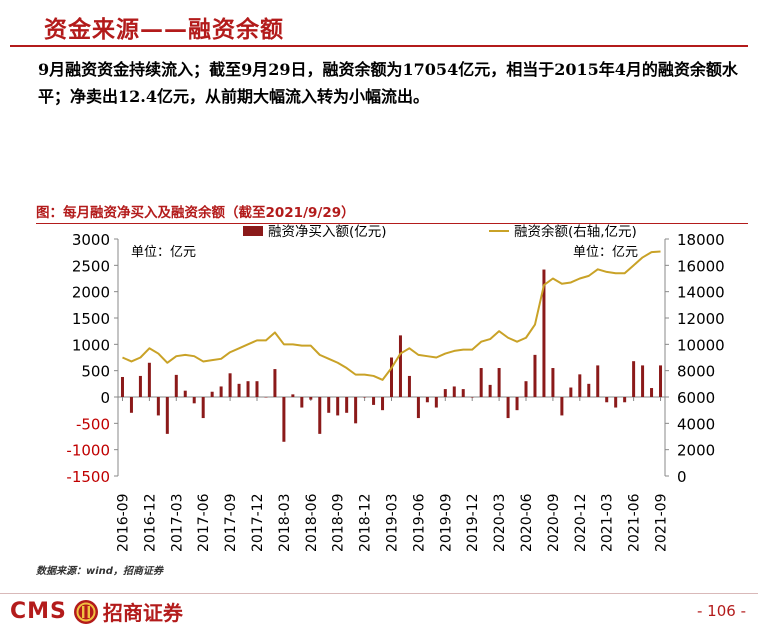  Describe the element at coordinates (701, 293) in the screenshot. I see `right-tick-label: 14000` at that location.